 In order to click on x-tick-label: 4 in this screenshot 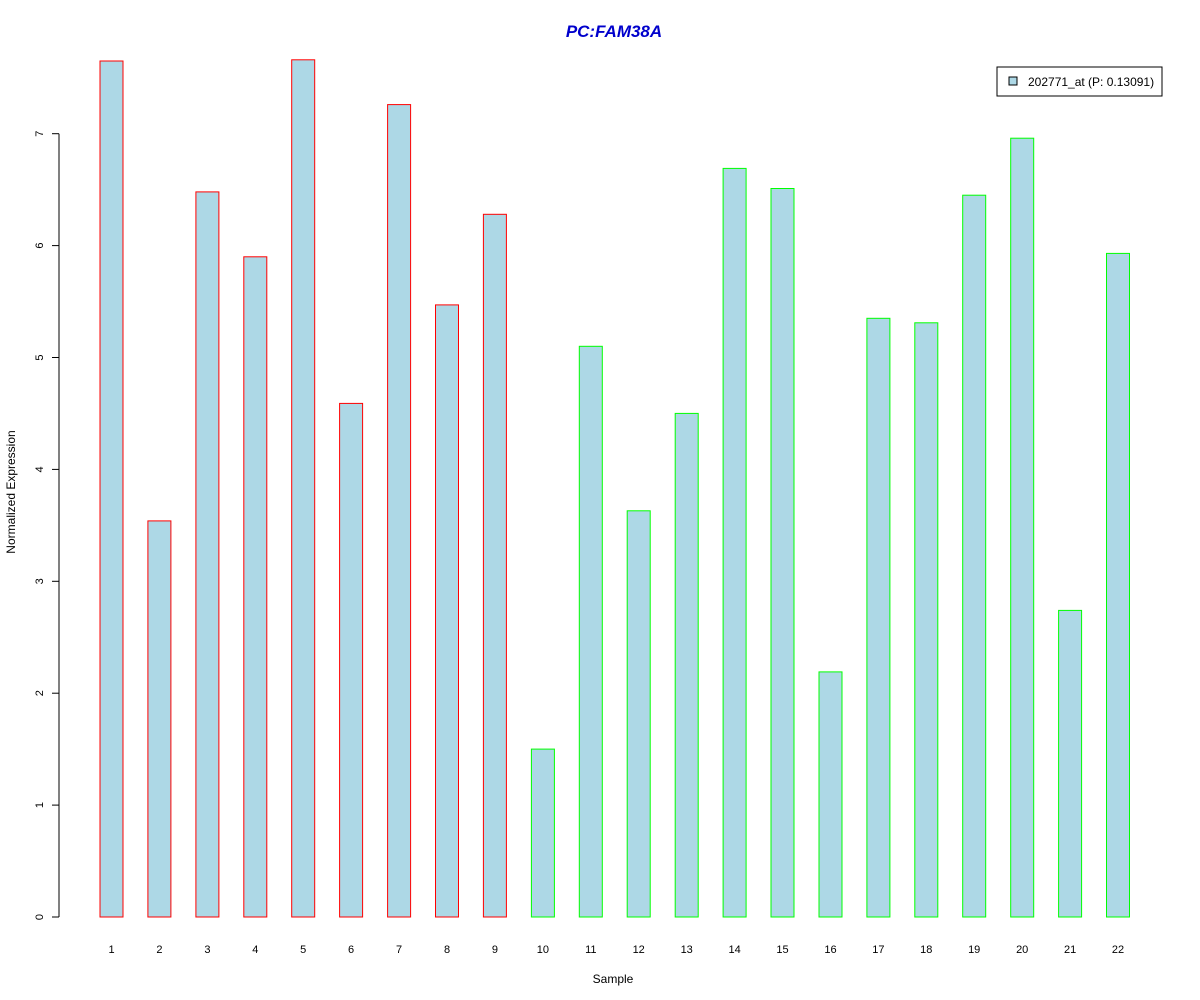, I will do `click(255, 950)`.